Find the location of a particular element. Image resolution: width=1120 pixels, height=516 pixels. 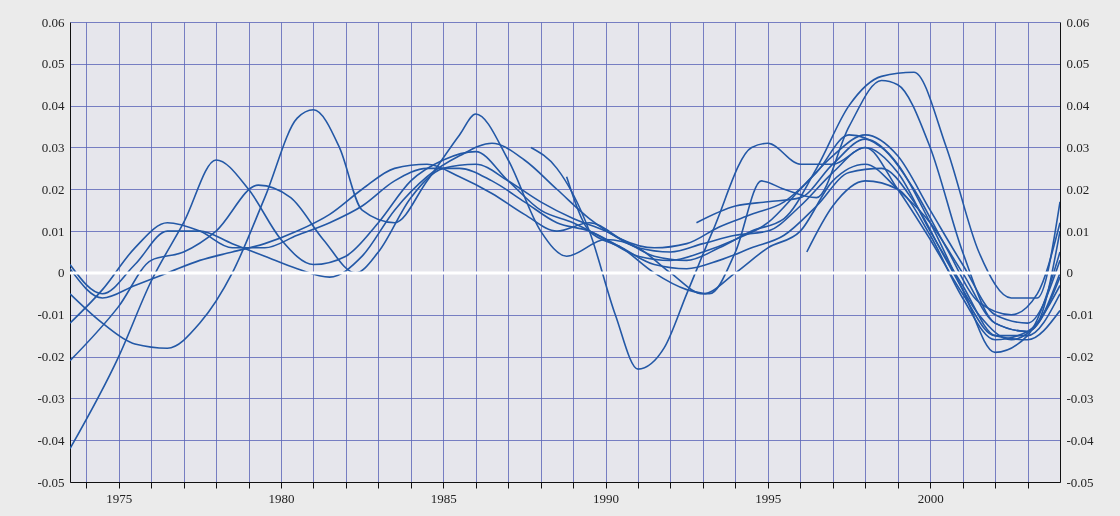

y2-tick-label: -0.05 is located at coordinates (1080, 482).